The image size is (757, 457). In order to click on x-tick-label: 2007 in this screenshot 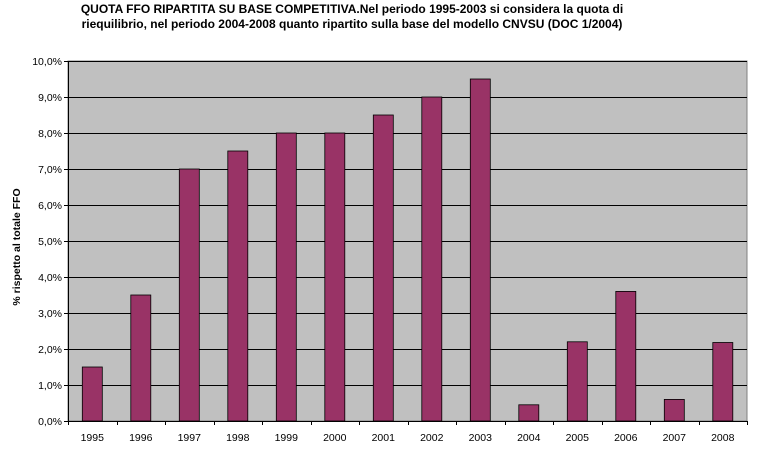, I will do `click(675, 438)`.